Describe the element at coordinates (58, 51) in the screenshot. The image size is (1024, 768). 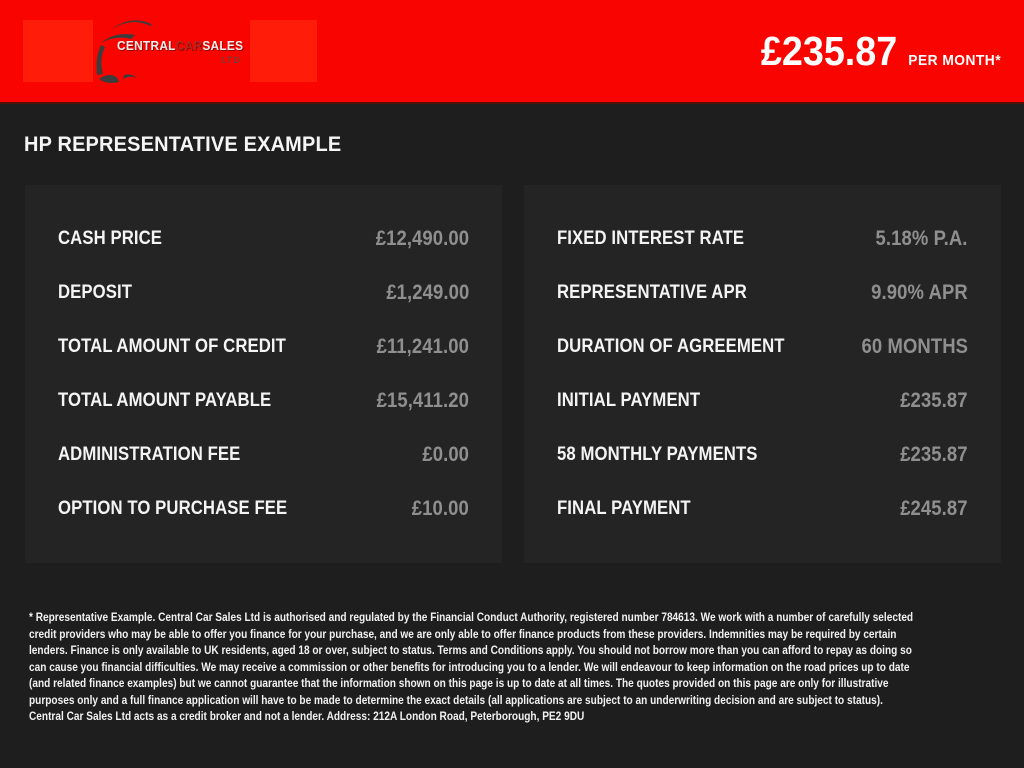
I see `logo-background-patch-left` at that location.